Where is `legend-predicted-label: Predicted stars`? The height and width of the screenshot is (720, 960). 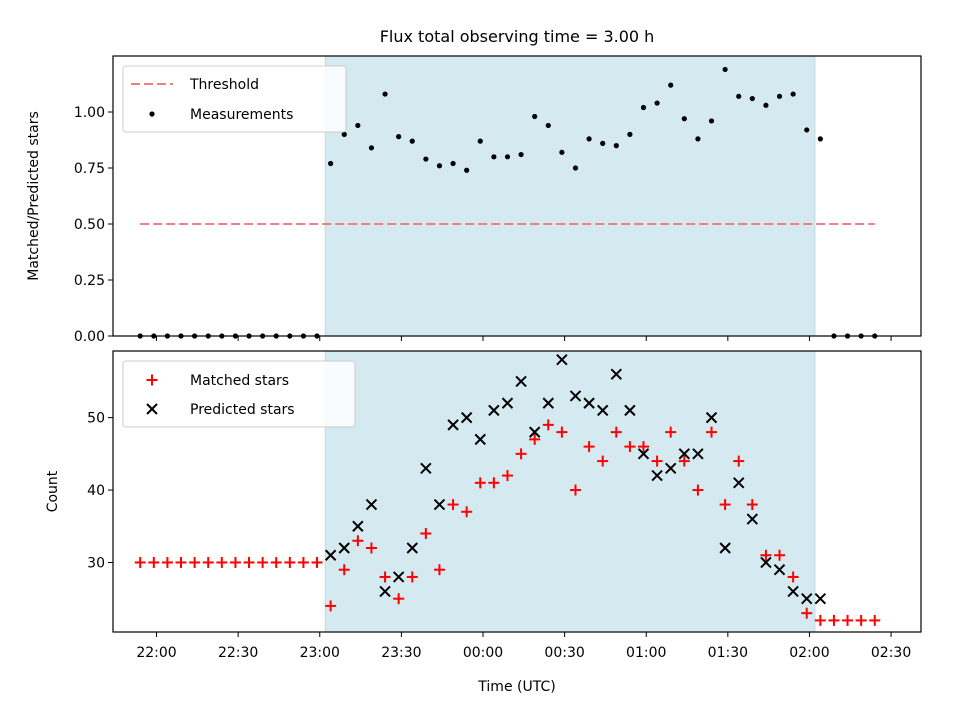
legend-predicted-label: Predicted stars is located at coordinates (242, 410).